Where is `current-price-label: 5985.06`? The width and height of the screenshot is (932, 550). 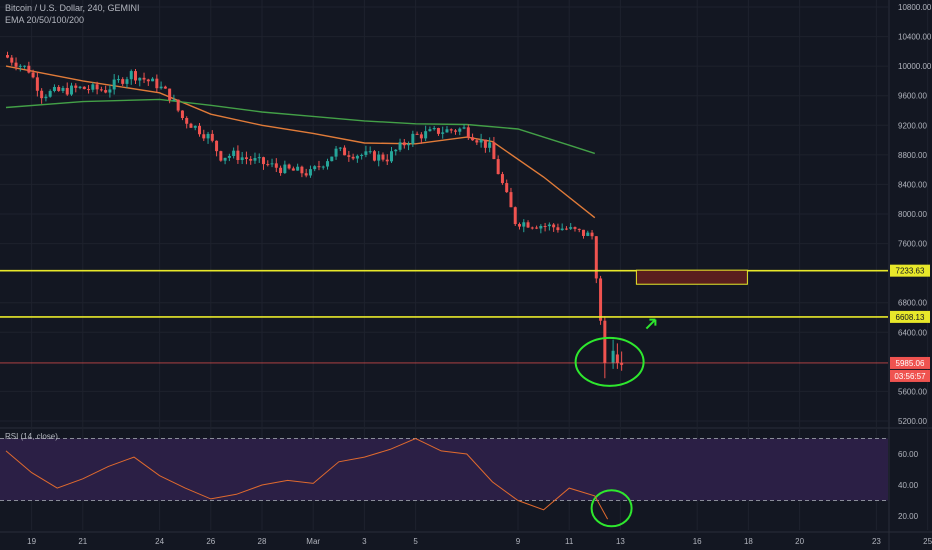 current-price-label: 5985.06 is located at coordinates (910, 363).